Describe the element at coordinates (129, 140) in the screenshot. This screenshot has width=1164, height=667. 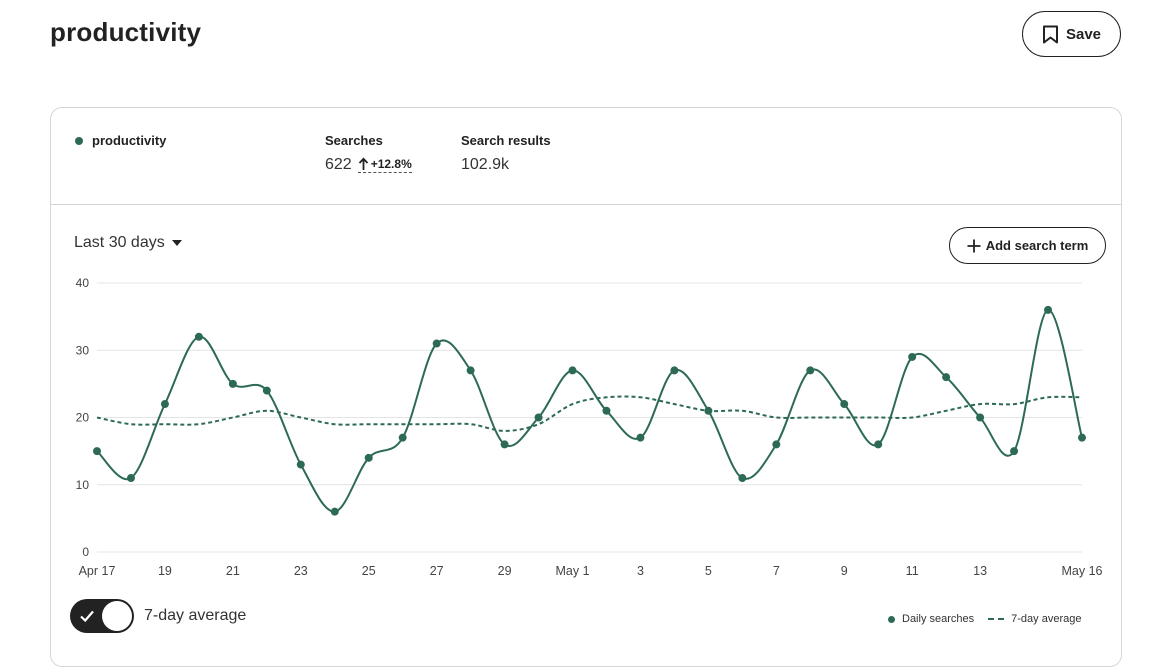
I see `search-term-label: productivity` at that location.